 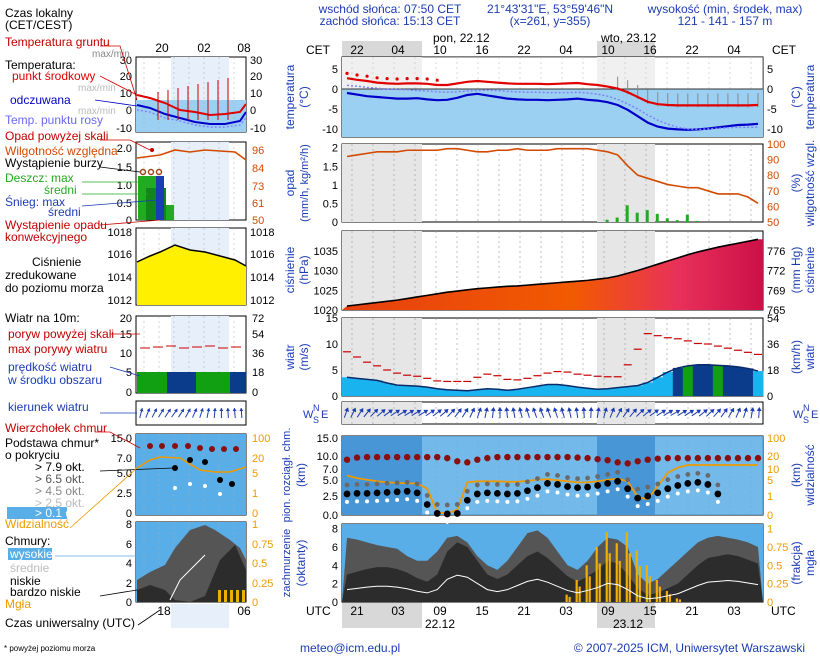 What do you see at coordinates (770, 530) in the screenshot?
I see `fog-ytick: 1` at bounding box center [770, 530].